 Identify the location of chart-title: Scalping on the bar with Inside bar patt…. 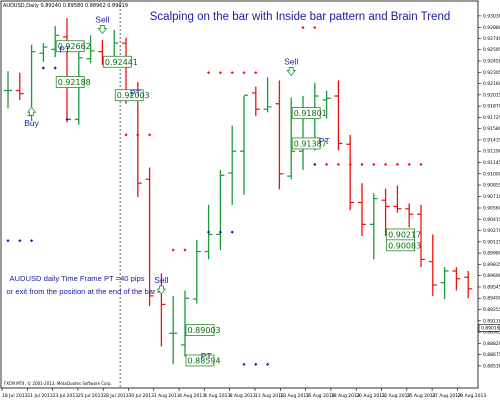
(300, 17).